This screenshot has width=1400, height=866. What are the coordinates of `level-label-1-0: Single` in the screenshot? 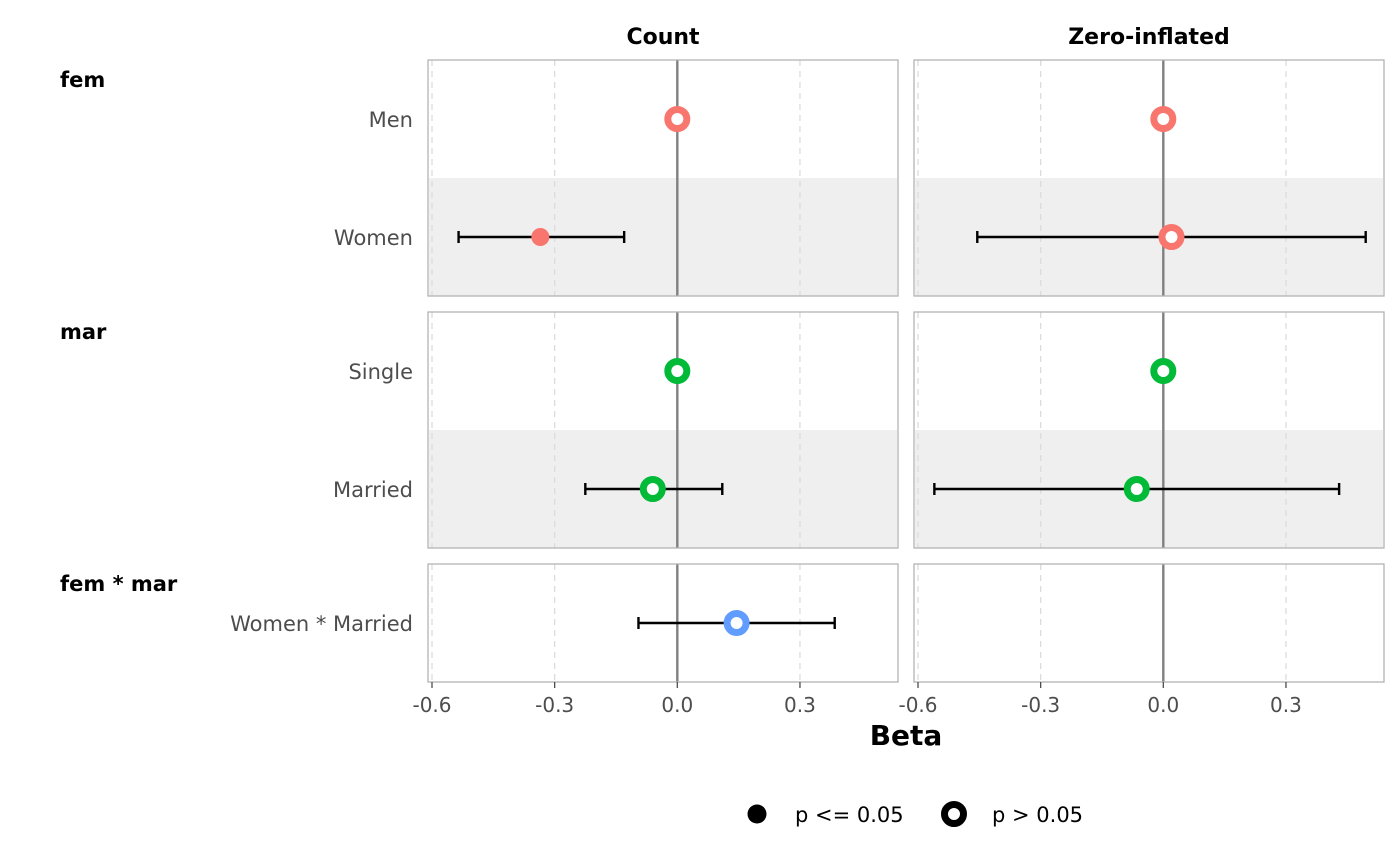 It's located at (380, 372).